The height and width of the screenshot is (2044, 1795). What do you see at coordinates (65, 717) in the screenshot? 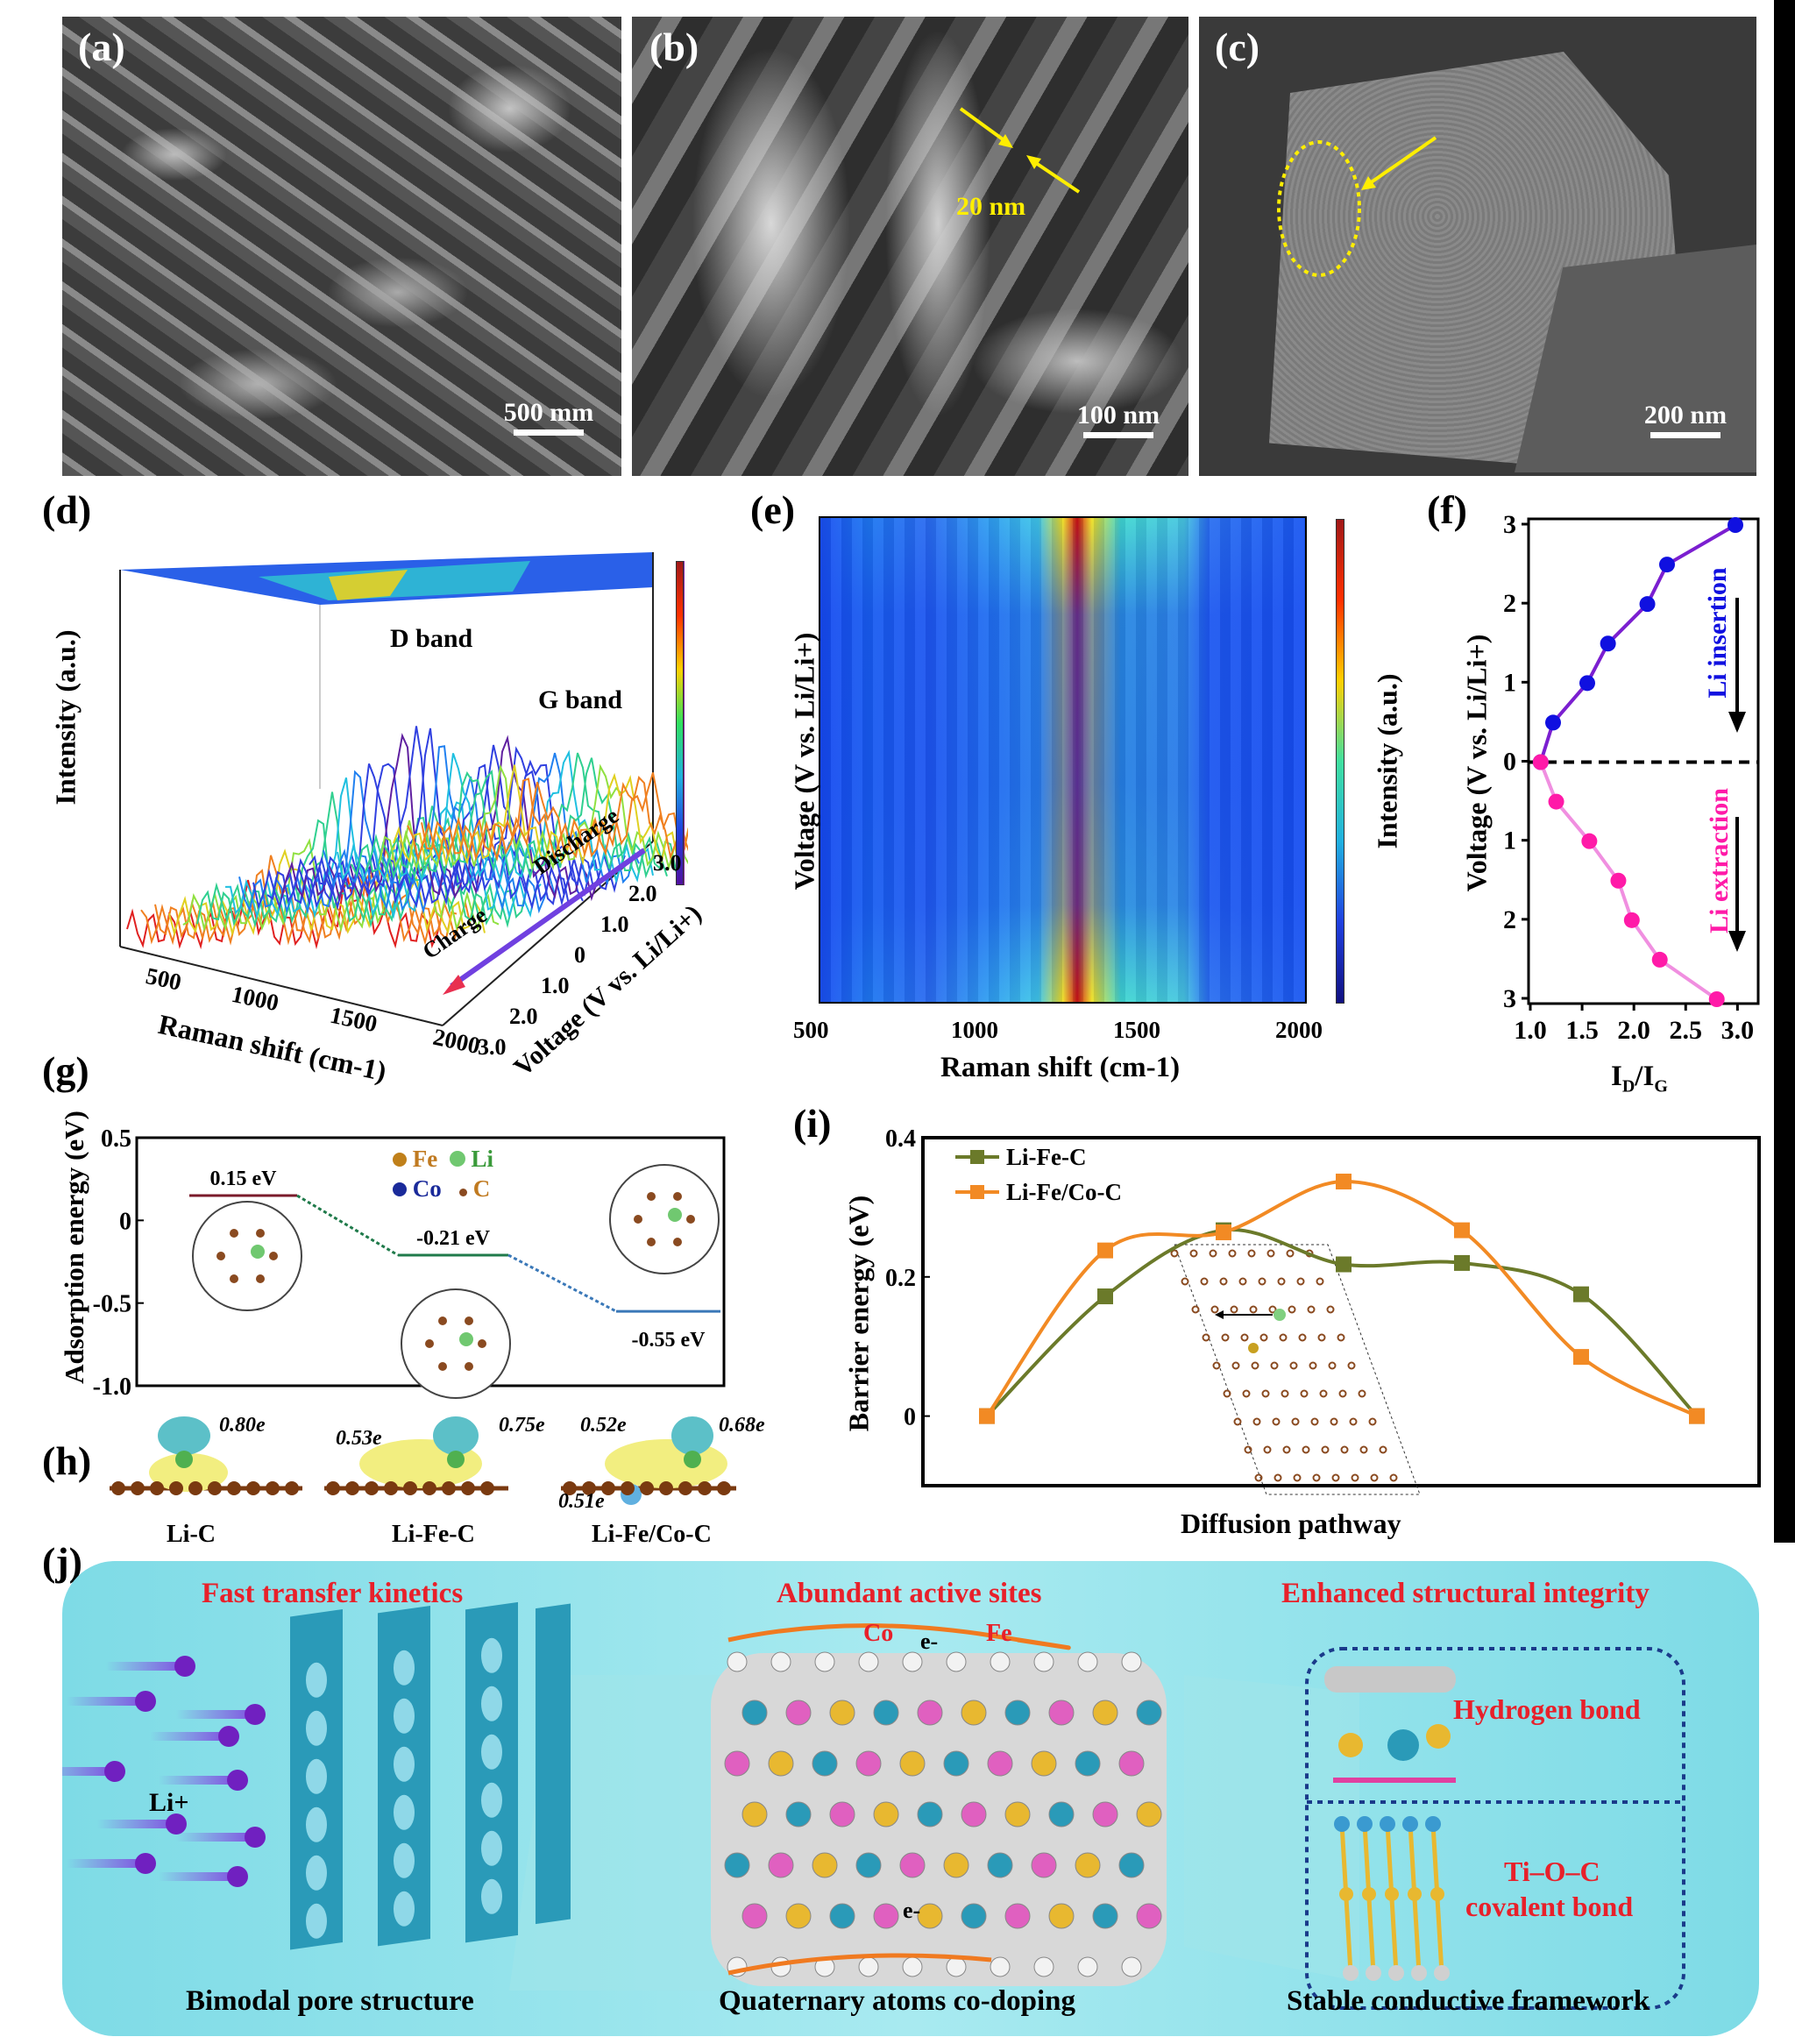
I see `d-zlabel: Intensity (a.u.)` at bounding box center [65, 717].